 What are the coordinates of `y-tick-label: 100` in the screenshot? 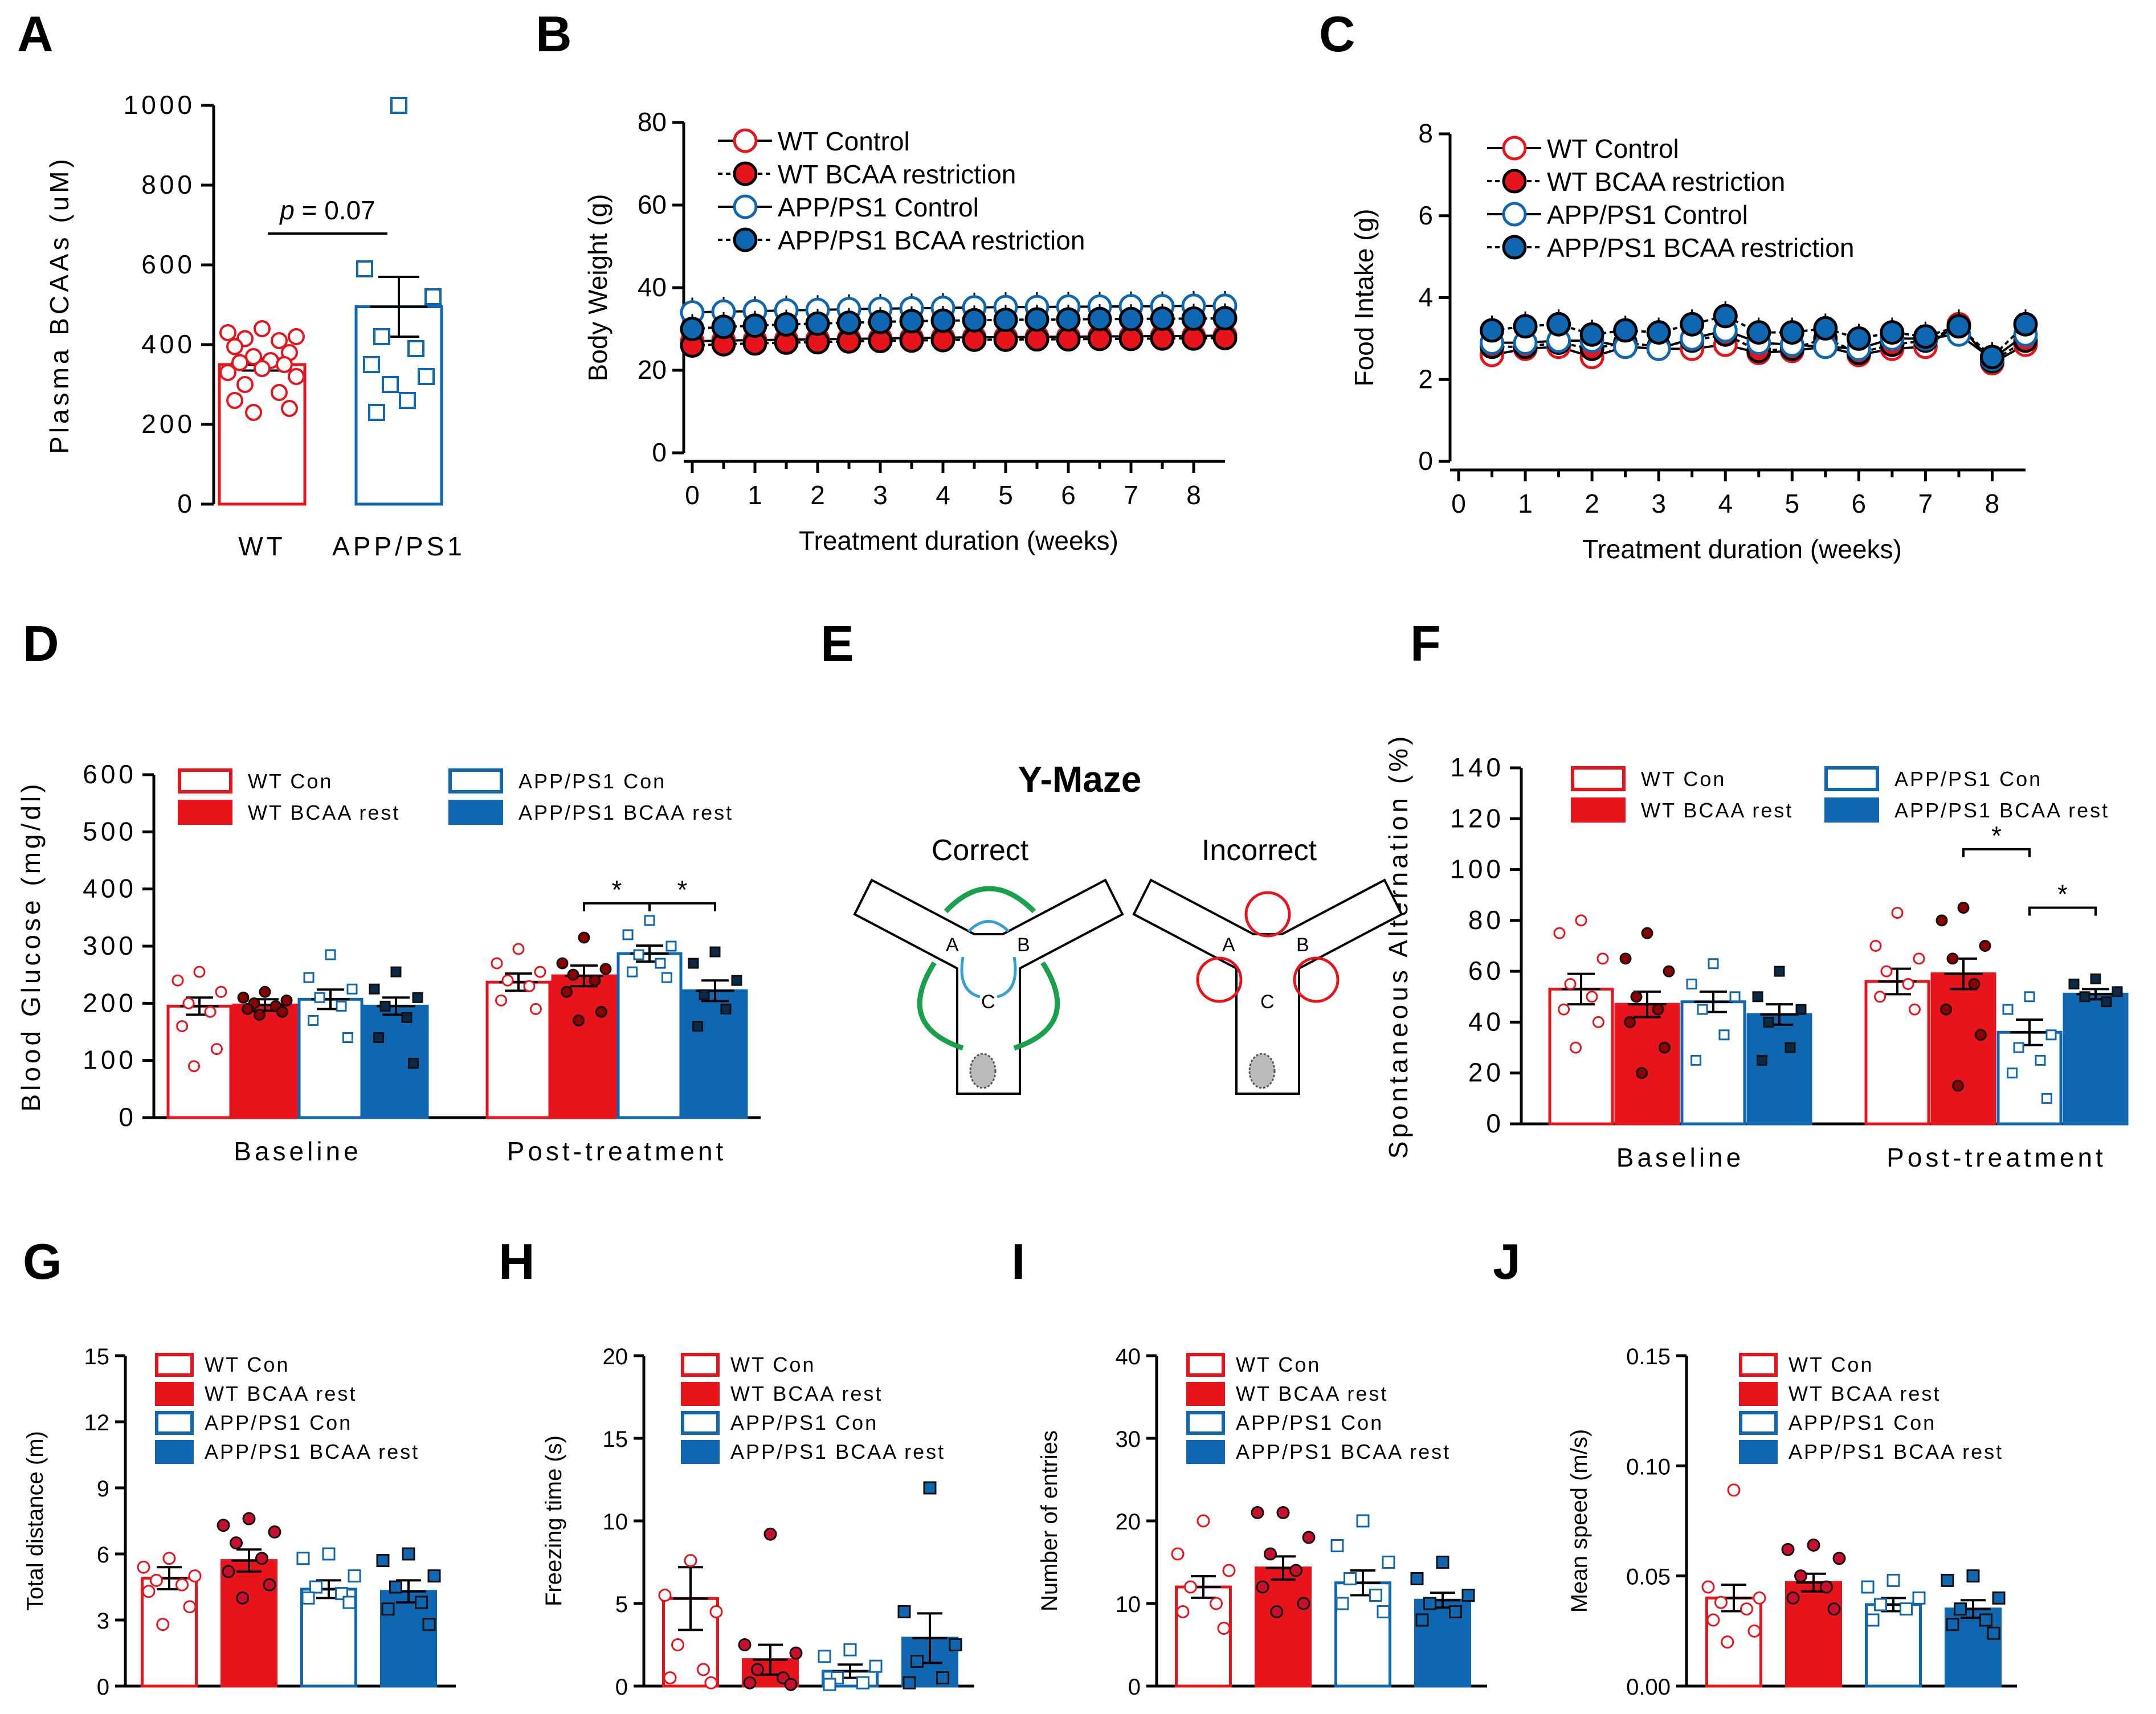 It's located at (1477, 869).